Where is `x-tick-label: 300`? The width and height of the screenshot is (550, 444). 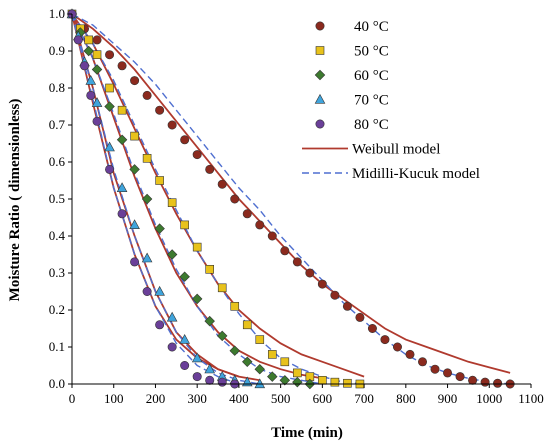
x-tick-label: 300 is located at coordinates (197, 398).